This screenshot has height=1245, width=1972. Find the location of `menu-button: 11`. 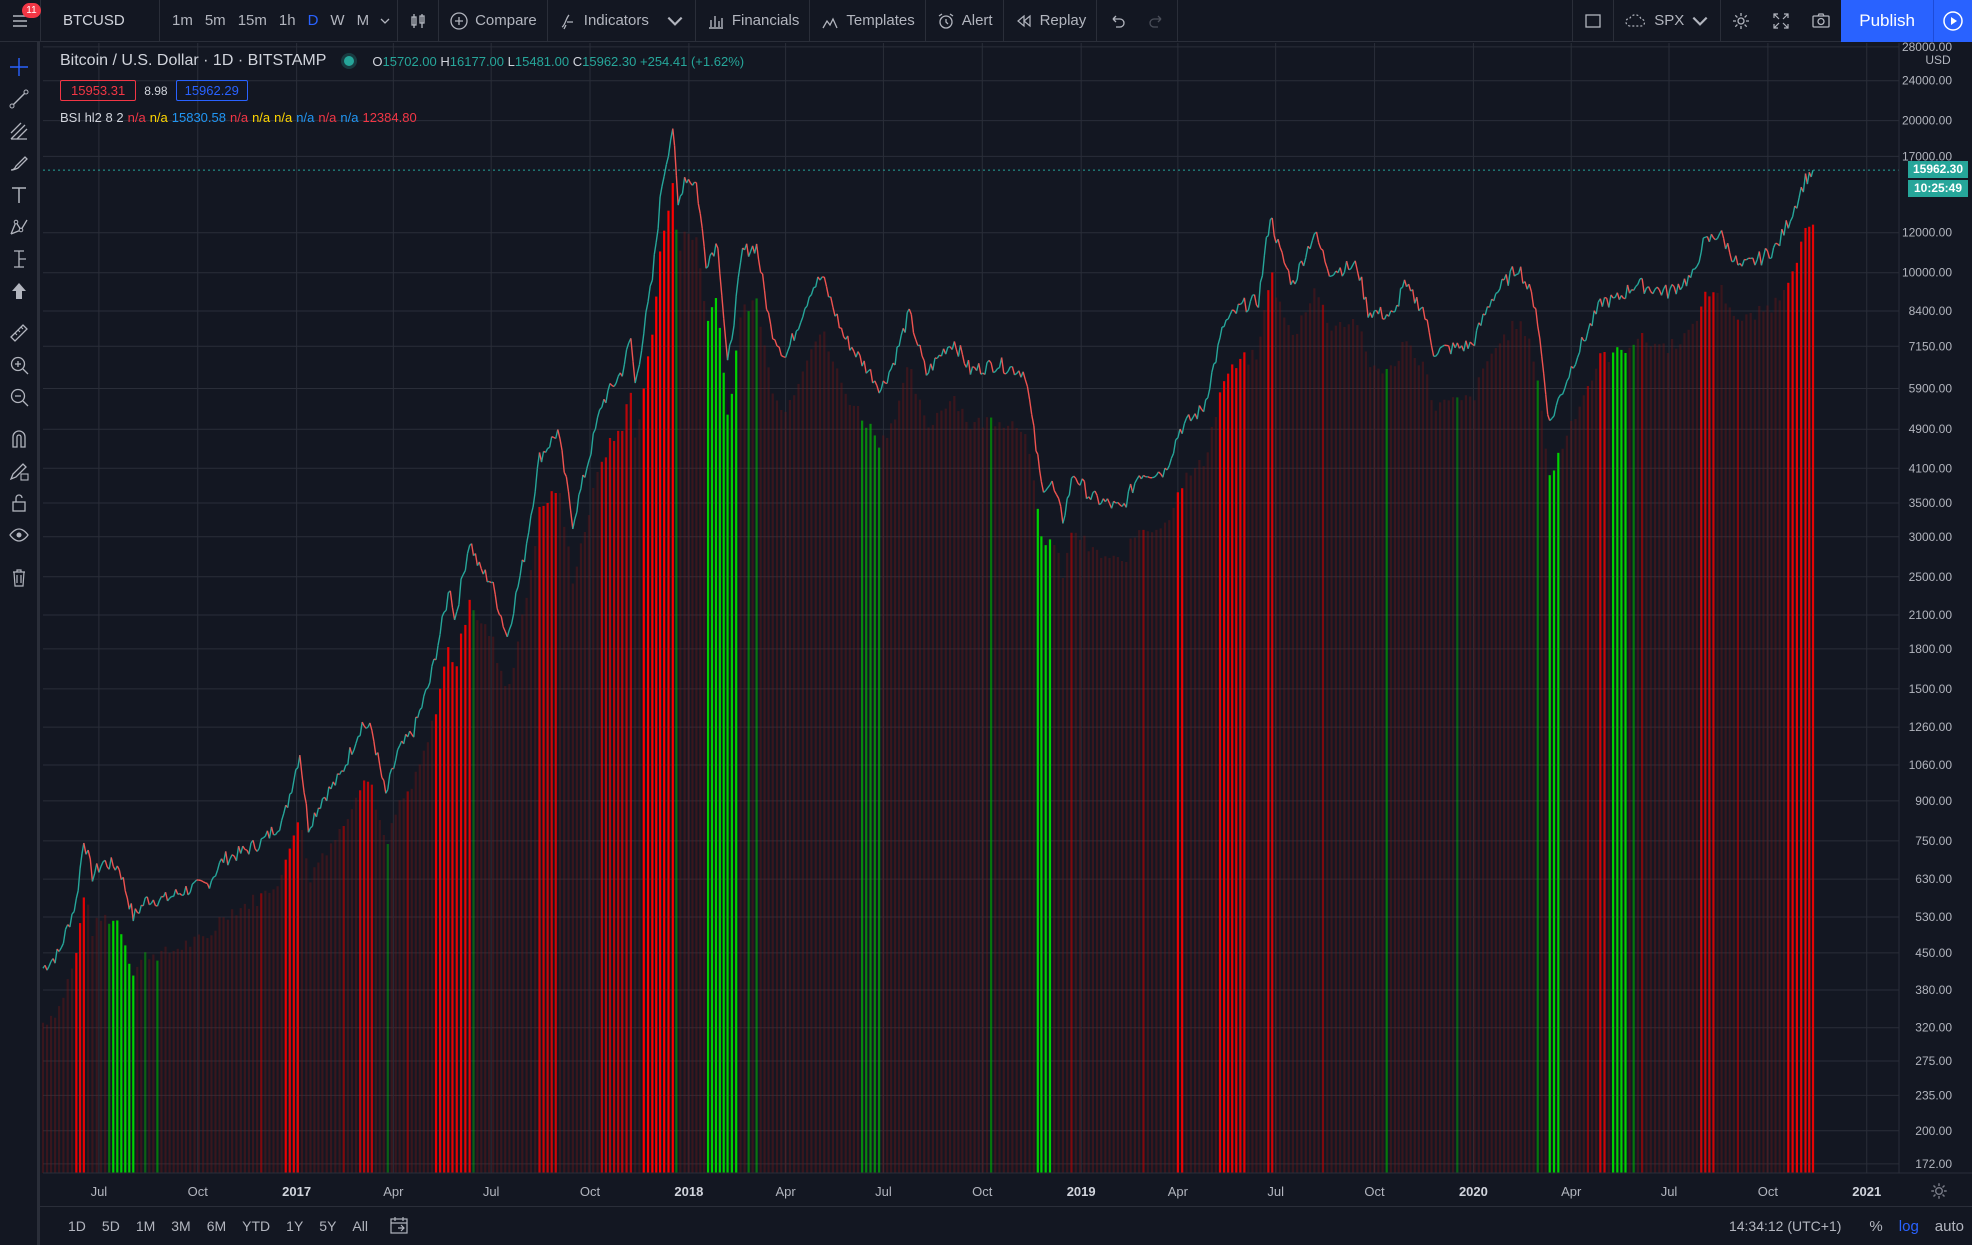

menu-button: 11 is located at coordinates (20, 21).